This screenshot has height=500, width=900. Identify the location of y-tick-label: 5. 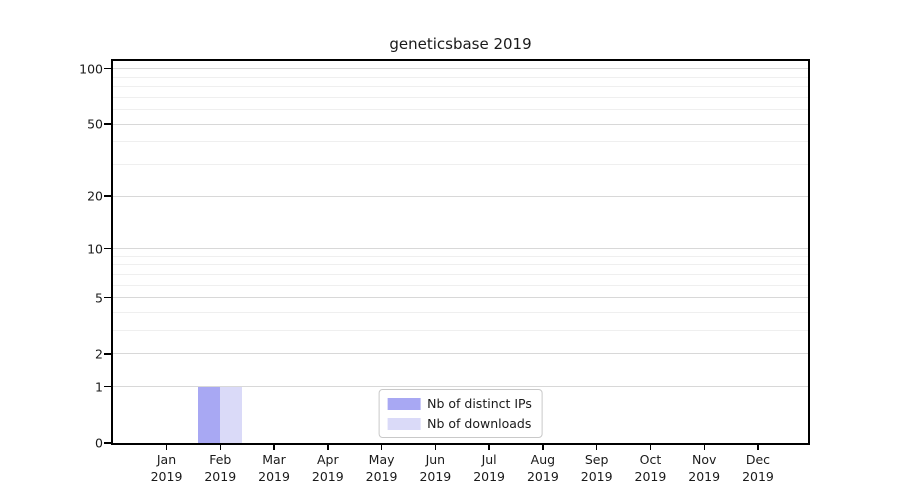
(99, 298).